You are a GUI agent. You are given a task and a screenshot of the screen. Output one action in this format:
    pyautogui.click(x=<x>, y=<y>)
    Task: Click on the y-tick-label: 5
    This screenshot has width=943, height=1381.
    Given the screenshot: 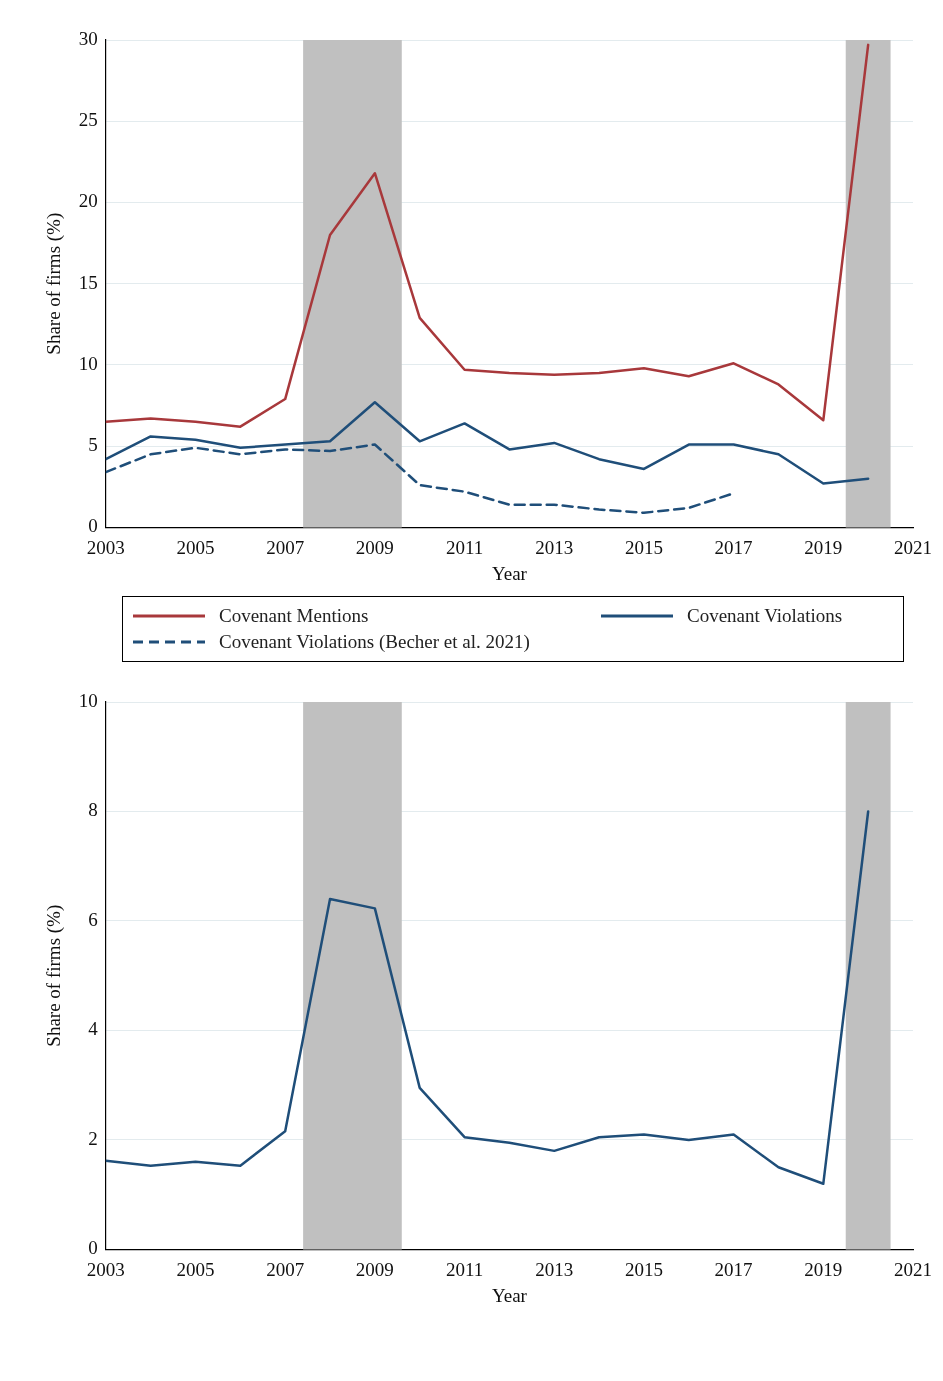 What is the action you would take?
    pyautogui.click(x=93, y=445)
    